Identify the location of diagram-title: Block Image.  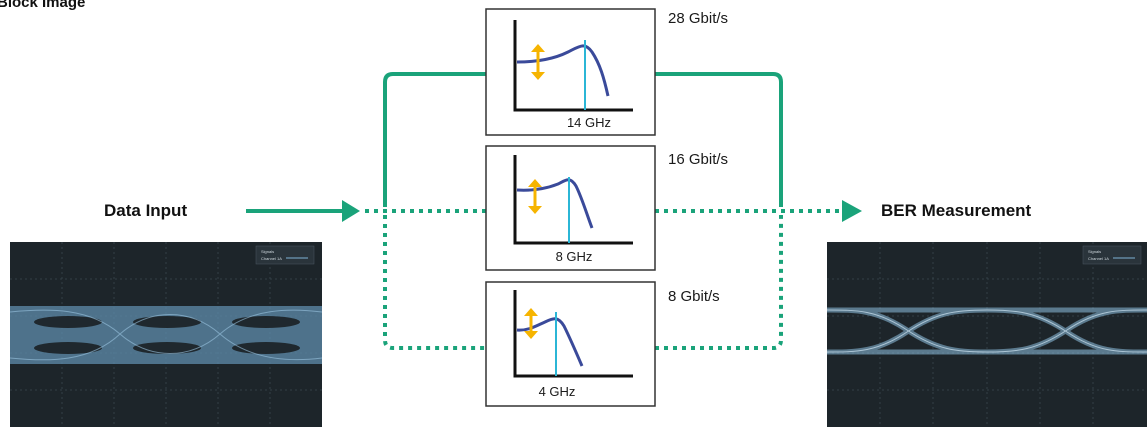
(43, 5).